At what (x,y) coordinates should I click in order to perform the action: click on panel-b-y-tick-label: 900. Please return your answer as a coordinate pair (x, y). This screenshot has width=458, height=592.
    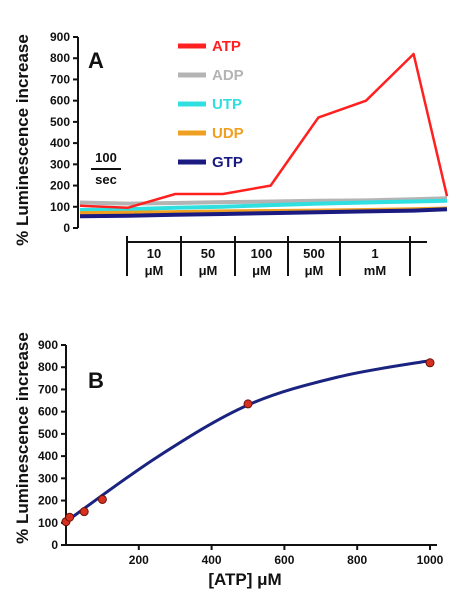
    Looking at the image, I should click on (48, 345).